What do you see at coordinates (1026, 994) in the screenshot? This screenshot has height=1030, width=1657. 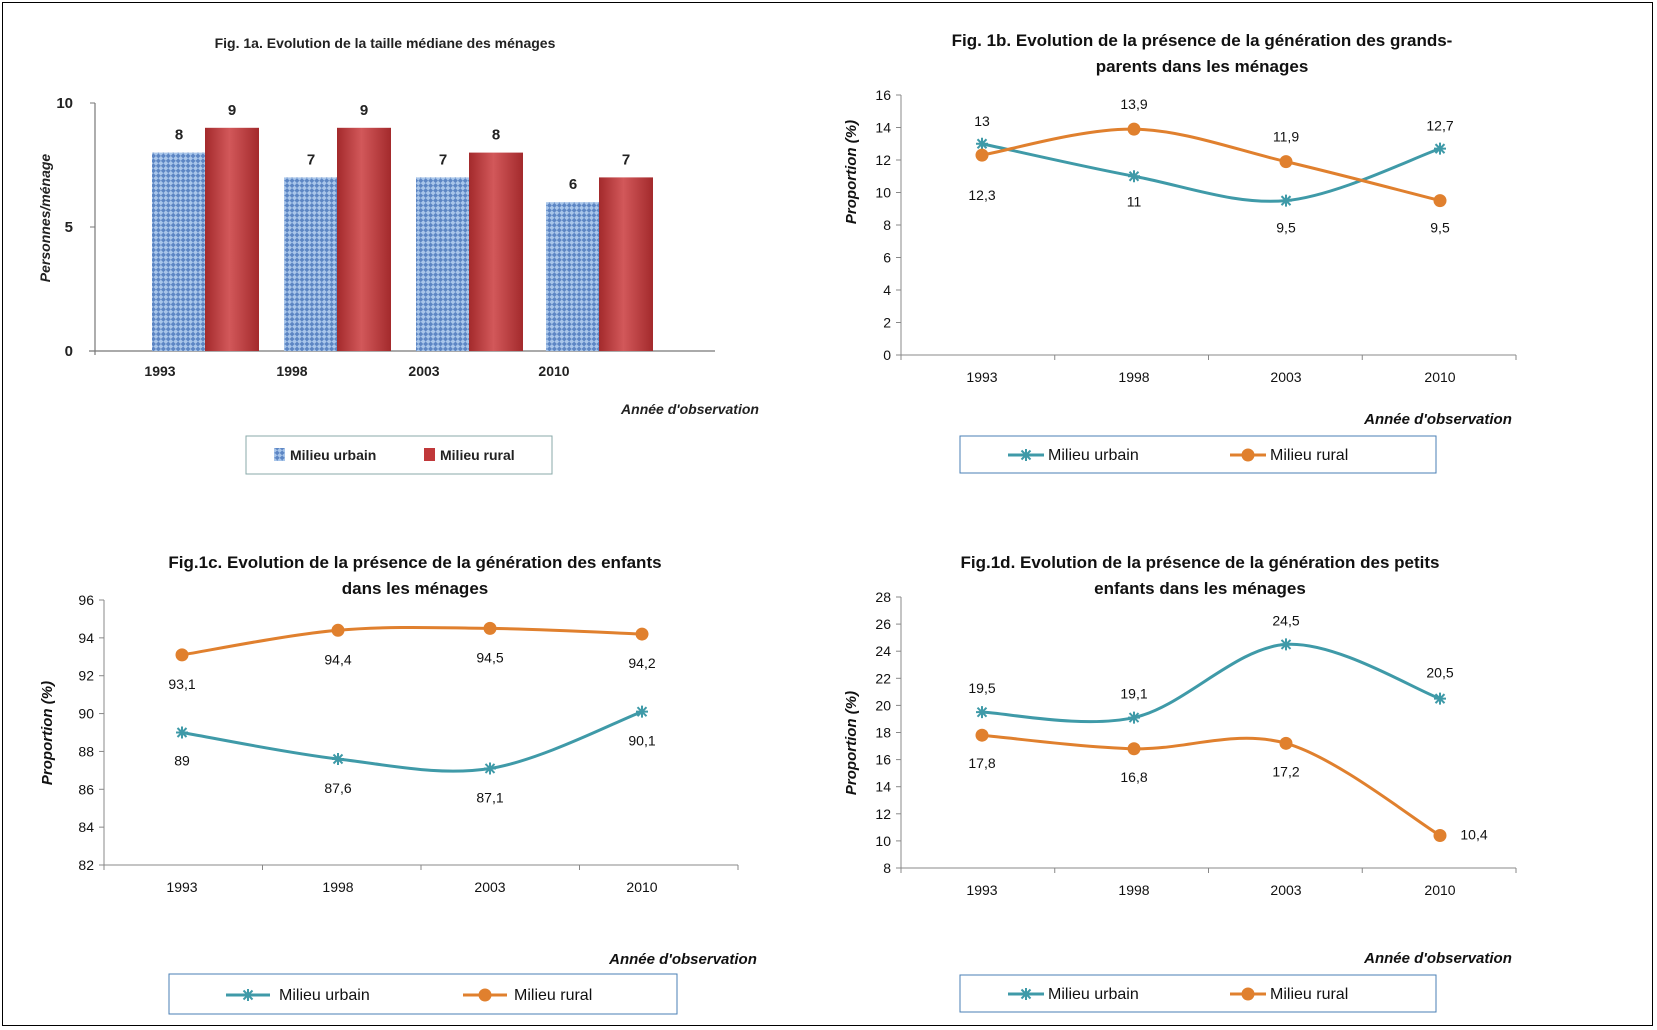 I see `fig1d-legend-star` at bounding box center [1026, 994].